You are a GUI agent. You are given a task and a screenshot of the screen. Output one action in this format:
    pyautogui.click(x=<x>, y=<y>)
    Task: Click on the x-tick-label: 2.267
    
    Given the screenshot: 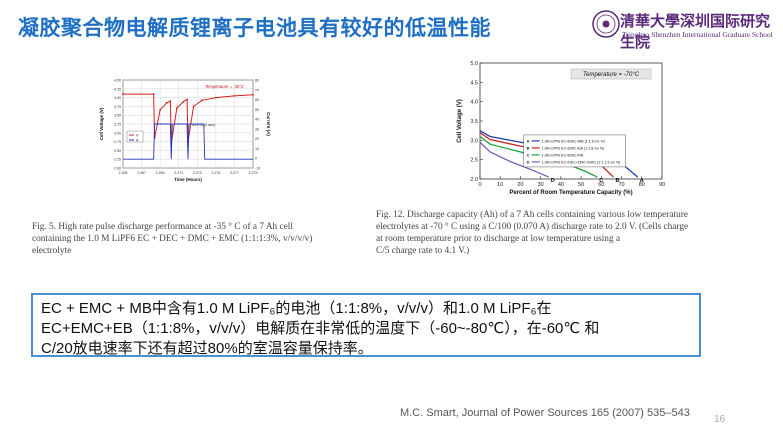 What is the action you would take?
    pyautogui.click(x=141, y=173)
    